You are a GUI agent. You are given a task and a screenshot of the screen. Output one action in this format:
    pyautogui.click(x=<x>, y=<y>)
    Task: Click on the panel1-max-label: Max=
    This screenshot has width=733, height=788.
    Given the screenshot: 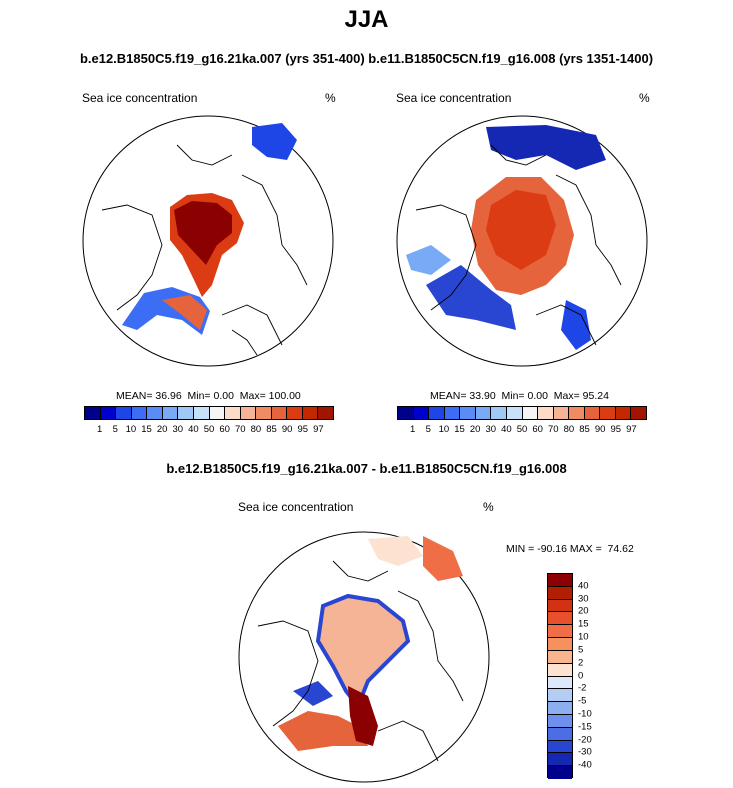 What is the action you would take?
    pyautogui.click(x=251, y=396)
    